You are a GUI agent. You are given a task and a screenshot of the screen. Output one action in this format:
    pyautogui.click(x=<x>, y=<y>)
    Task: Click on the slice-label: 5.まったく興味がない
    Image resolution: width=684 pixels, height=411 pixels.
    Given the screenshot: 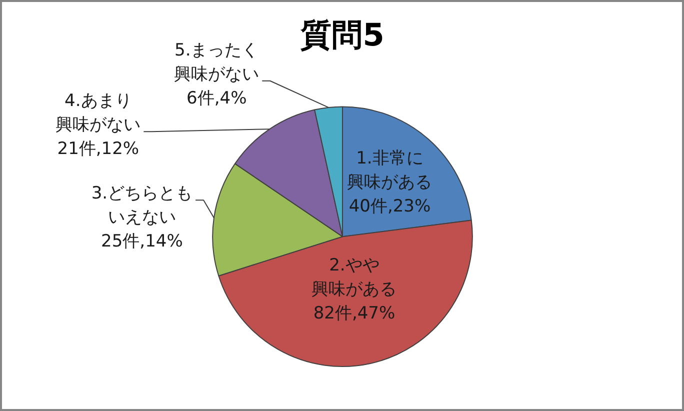 What is the action you would take?
    pyautogui.click(x=217, y=62)
    